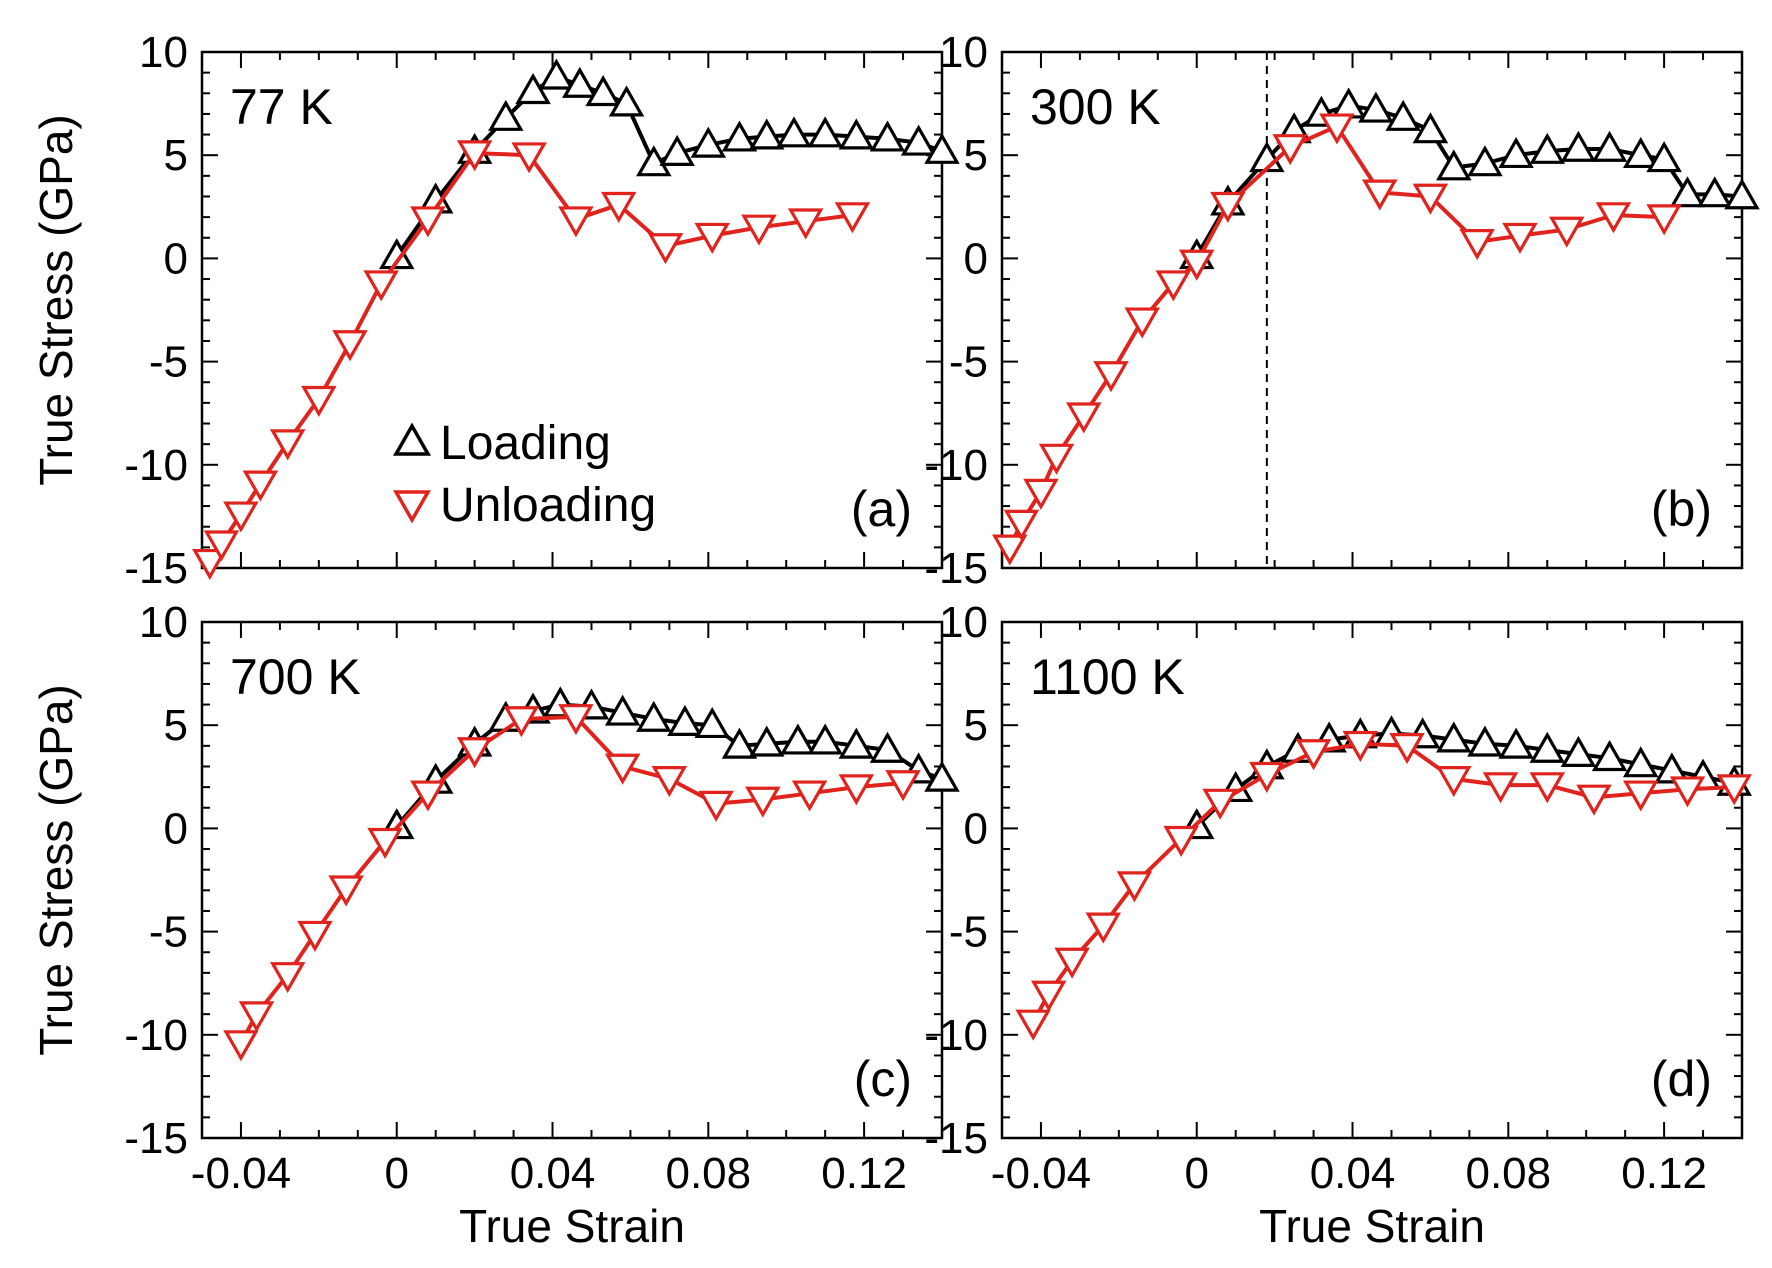 Image resolution: width=1772 pixels, height=1268 pixels. Describe the element at coordinates (1681, 1079) in the screenshot. I see `panel-label: (d)` at that location.